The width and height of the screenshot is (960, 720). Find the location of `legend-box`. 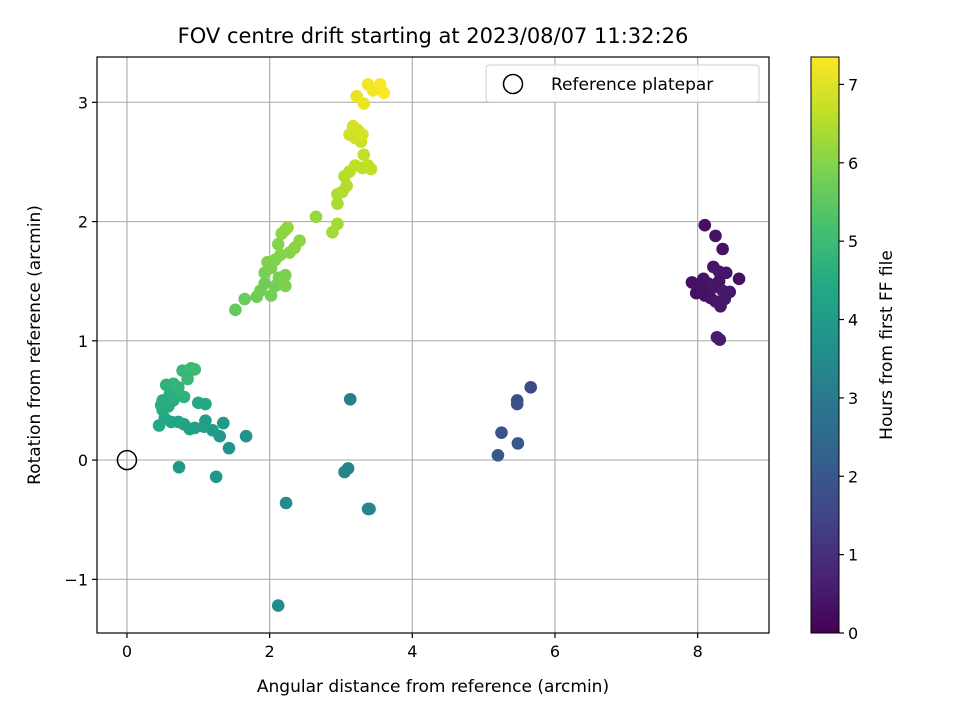

legend-box is located at coordinates (622, 83).